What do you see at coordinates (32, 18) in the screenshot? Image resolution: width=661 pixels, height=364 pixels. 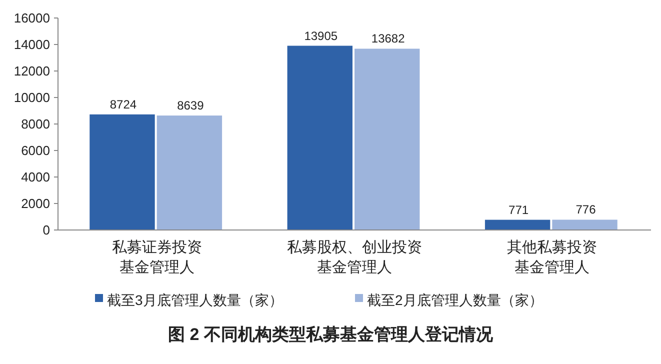 I see `y-tick-label: 16000` at bounding box center [32, 18].